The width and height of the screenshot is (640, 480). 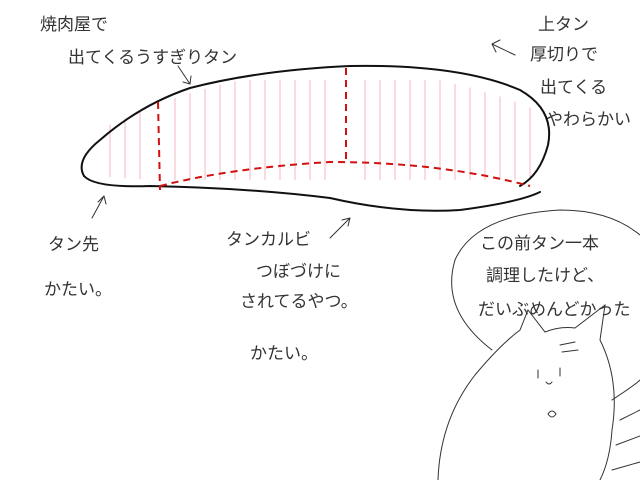 I want to click on annotation-text: 出てくるうすぎりタン, so click(x=152, y=58).